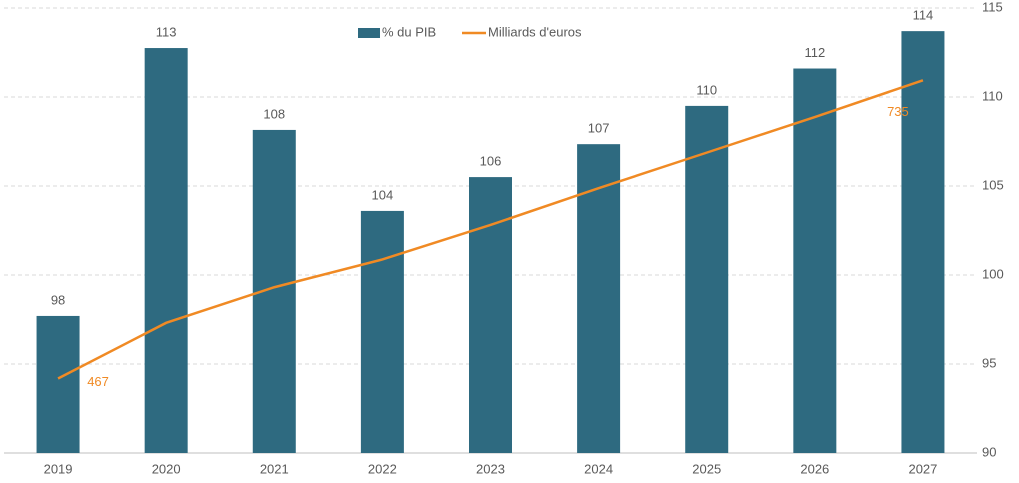  What do you see at coordinates (58, 468) in the screenshot?
I see `x-tick-label: 2019` at bounding box center [58, 468].